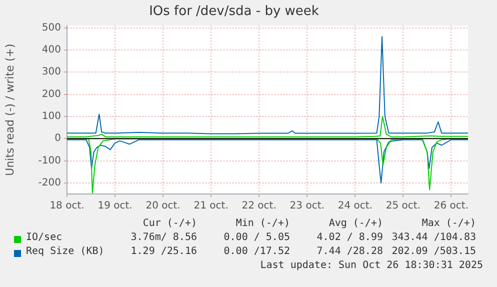 The width and height of the screenshot is (497, 287). What do you see at coordinates (263, 223) in the screenshot?
I see `text: Min (-/+)` at bounding box center [263, 223].